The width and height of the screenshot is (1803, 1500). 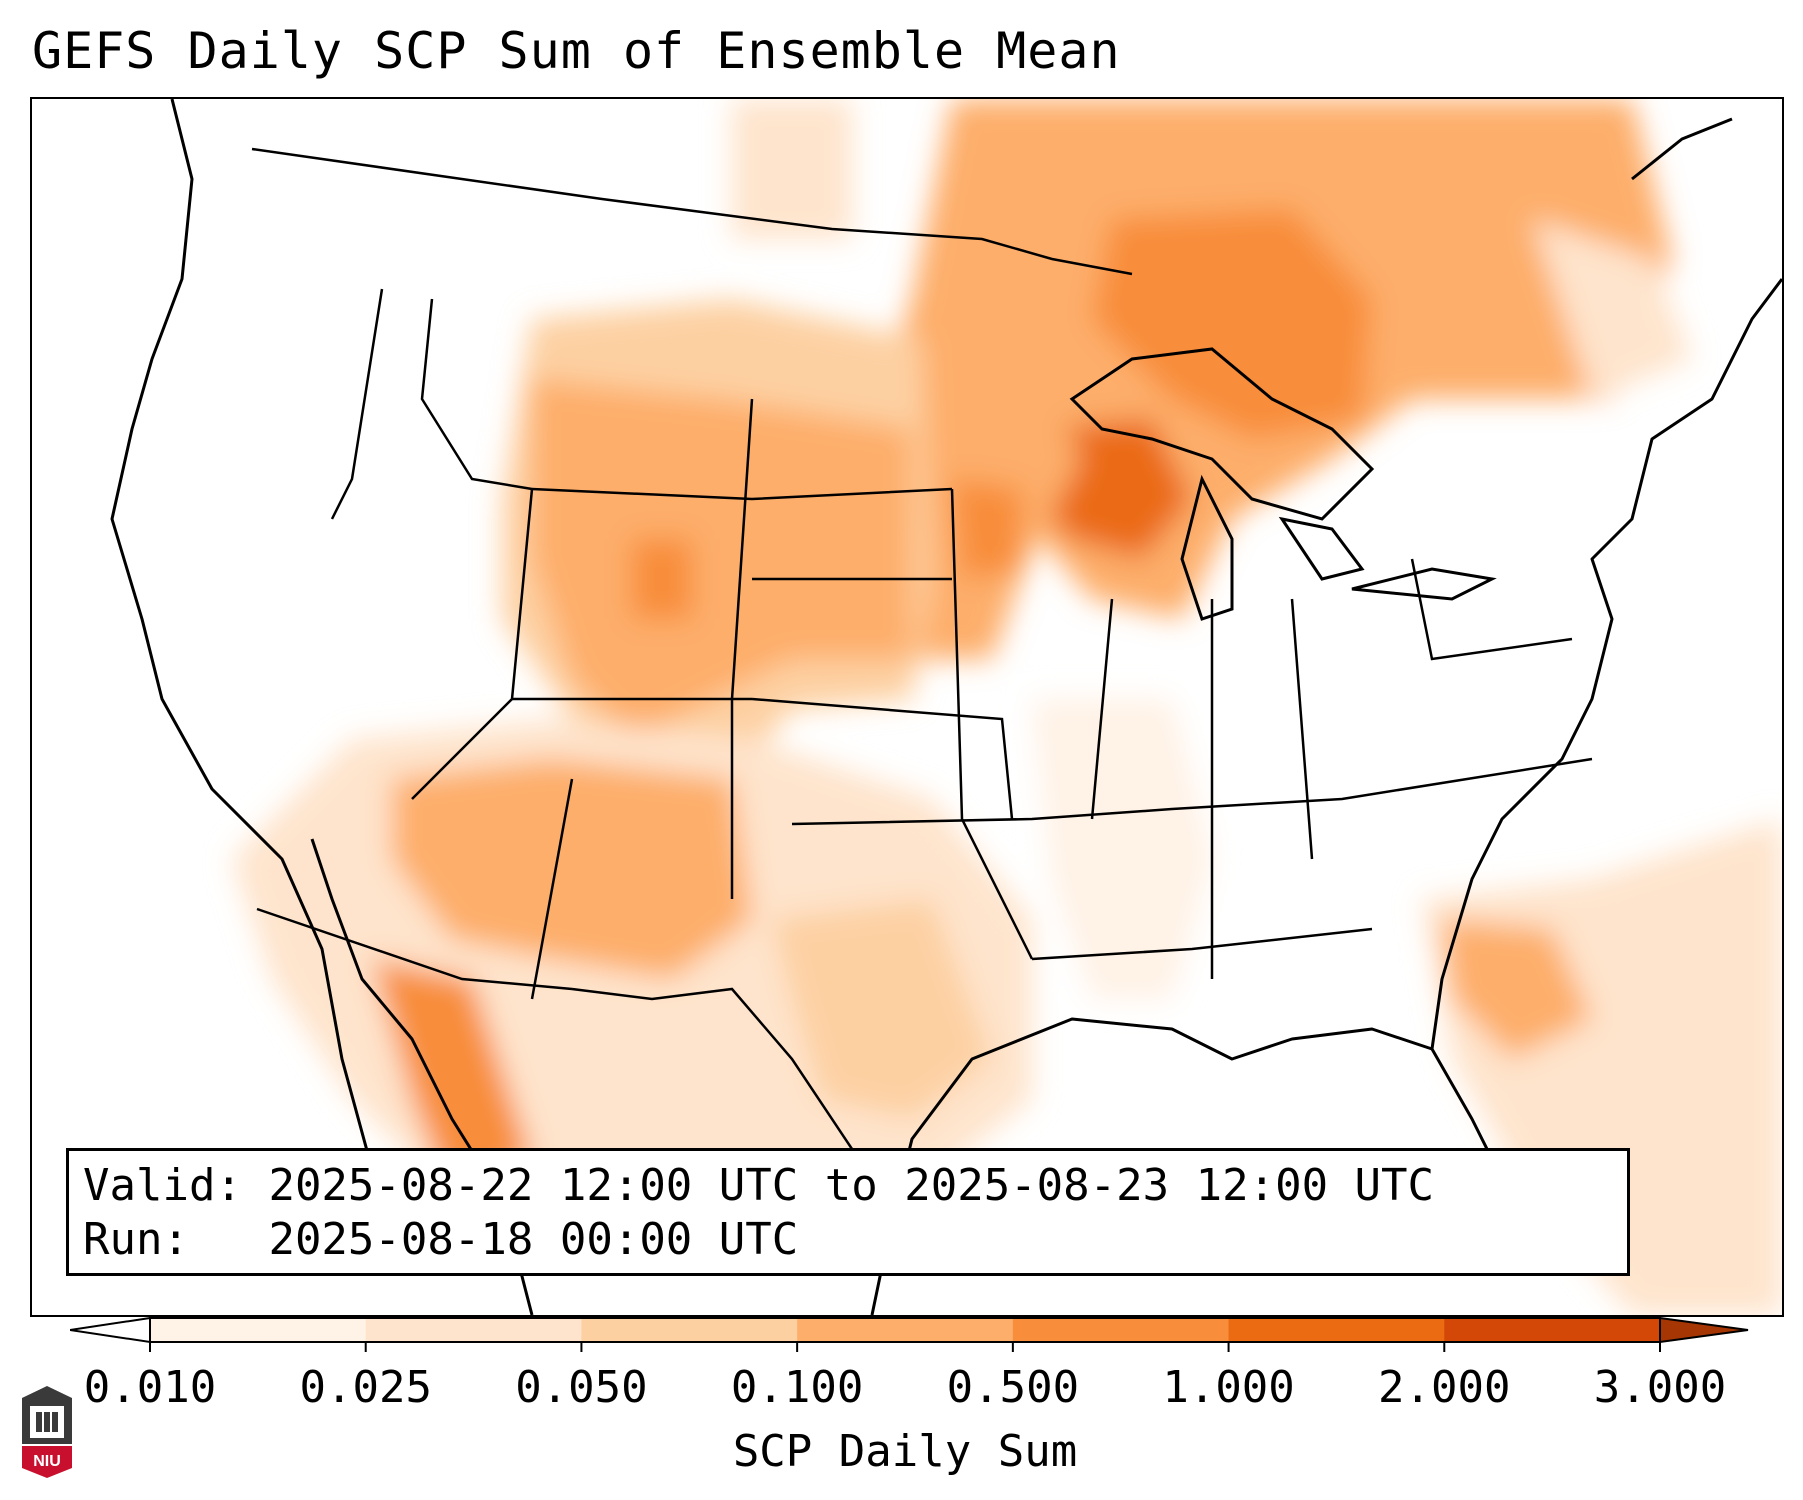 I want to click on colorbar-outline, so click(x=905, y=1330).